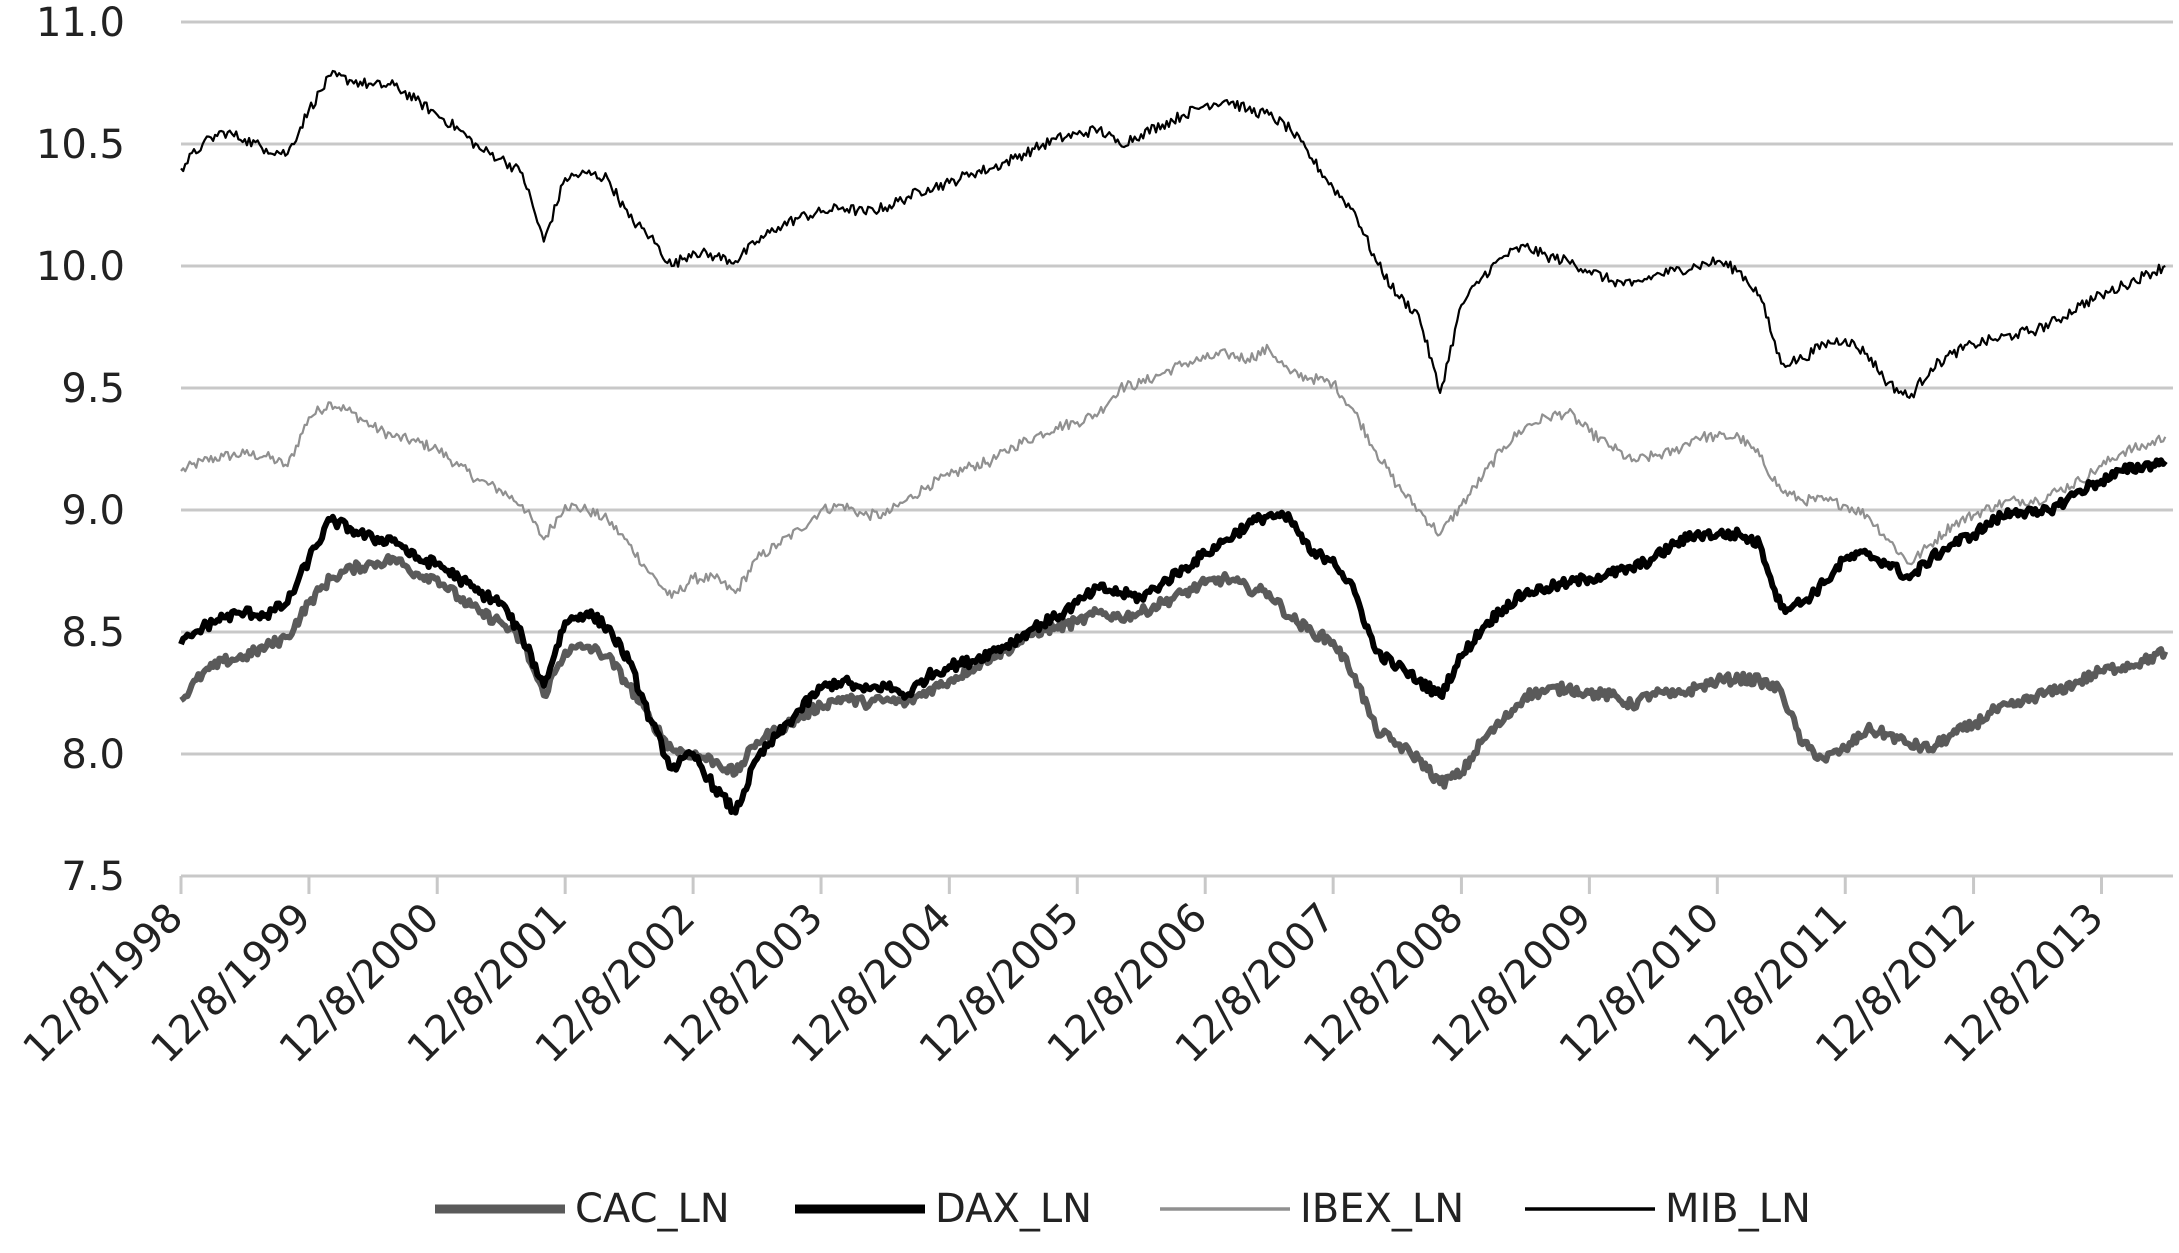  Describe the element at coordinates (652, 1209) in the screenshot. I see `legend-label-cac-ln: CAC_LN` at that location.